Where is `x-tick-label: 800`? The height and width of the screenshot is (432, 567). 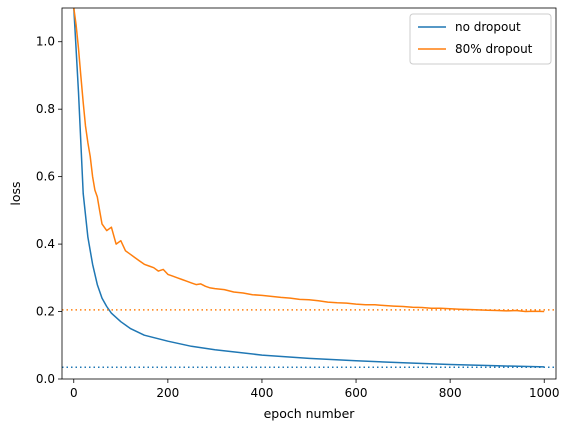
x-tick-label: 800 is located at coordinates (450, 393).